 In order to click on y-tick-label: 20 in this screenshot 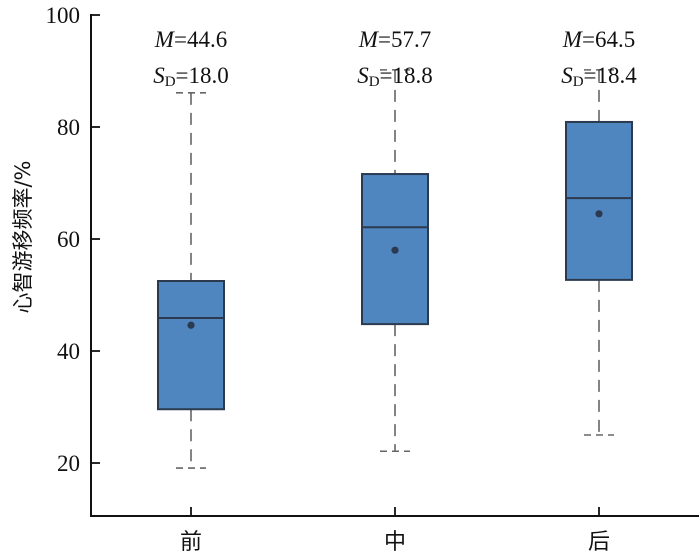, I will do `click(68, 463)`.